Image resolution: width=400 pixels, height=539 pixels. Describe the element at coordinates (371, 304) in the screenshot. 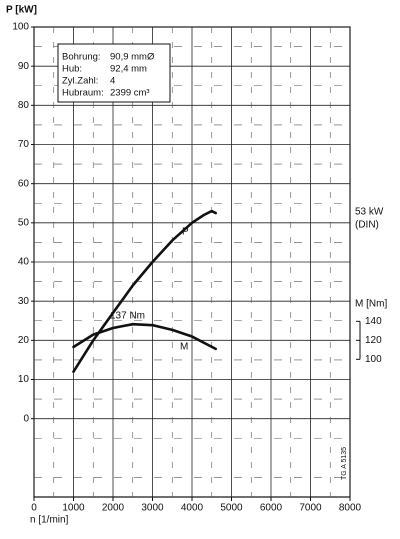

I see `y2-axis-label: M [Nm]` at that location.